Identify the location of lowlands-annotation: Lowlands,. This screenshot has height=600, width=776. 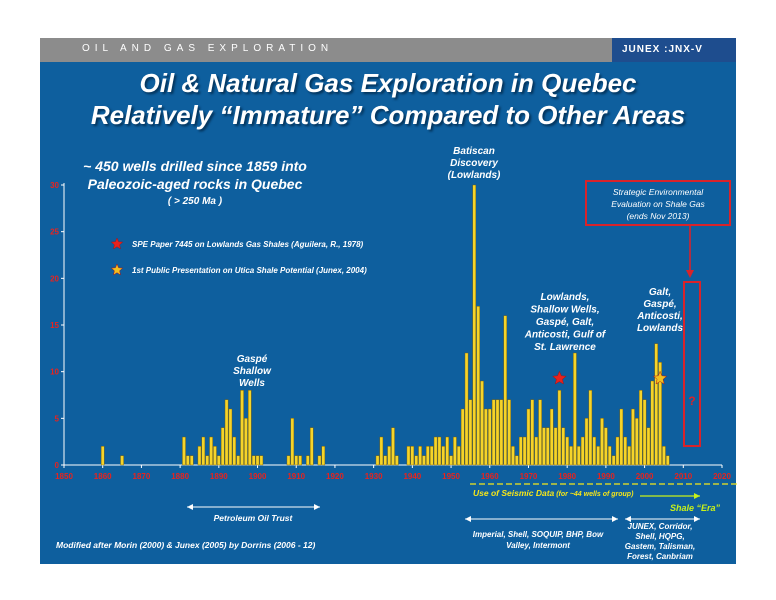
(565, 297).